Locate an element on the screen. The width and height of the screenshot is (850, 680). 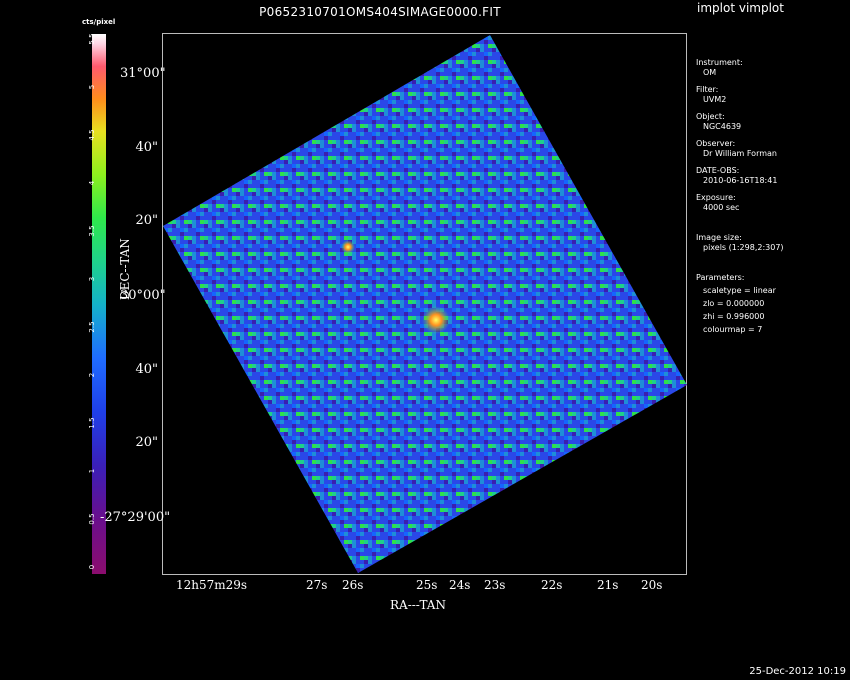
x-tick-label: 12h57m29s is located at coordinates (212, 585).